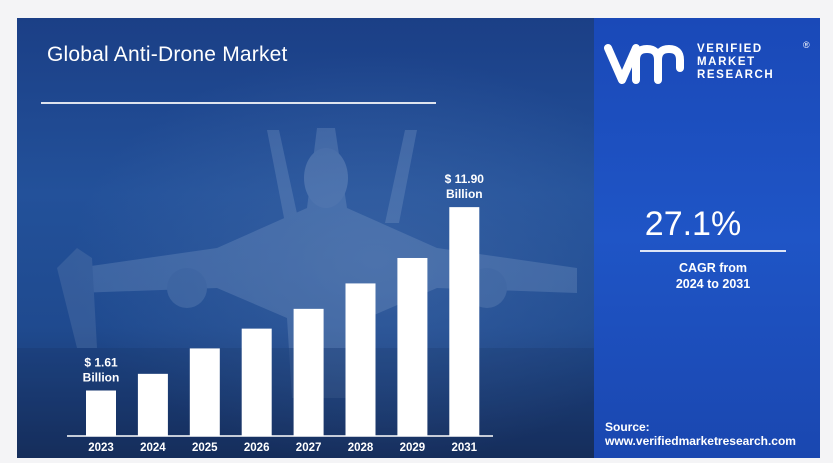  What do you see at coordinates (308, 372) in the screenshot?
I see `bar-2027` at bounding box center [308, 372].